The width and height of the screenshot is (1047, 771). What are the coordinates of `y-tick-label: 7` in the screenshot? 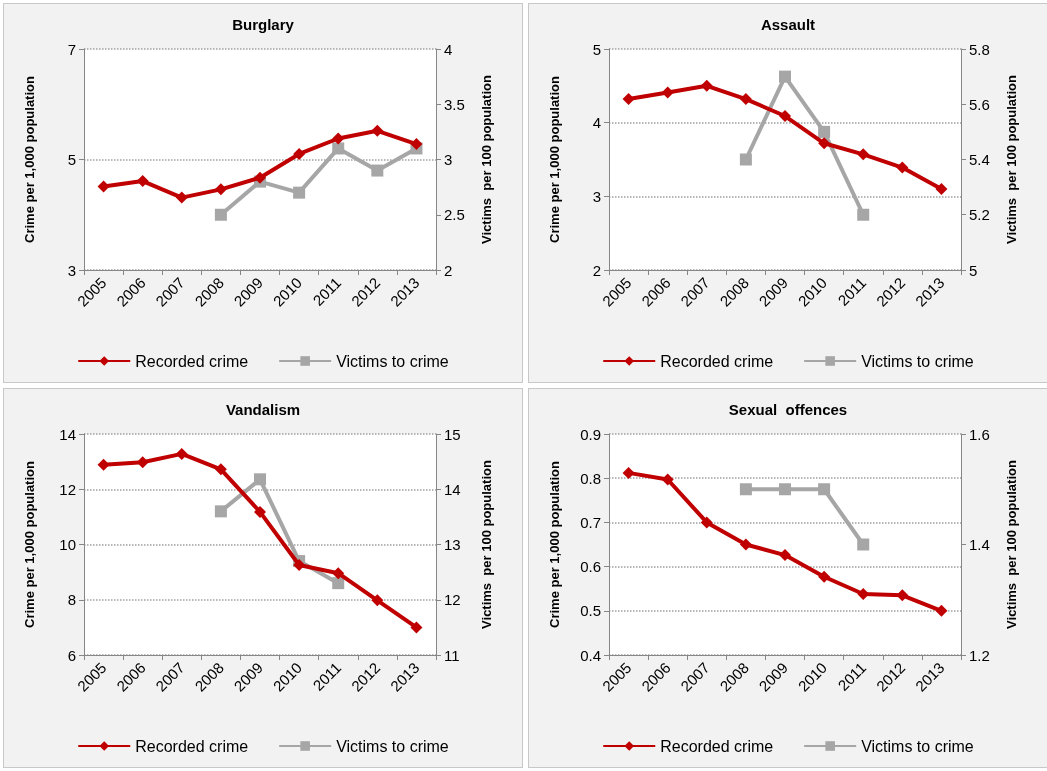 It's located at (71, 49).